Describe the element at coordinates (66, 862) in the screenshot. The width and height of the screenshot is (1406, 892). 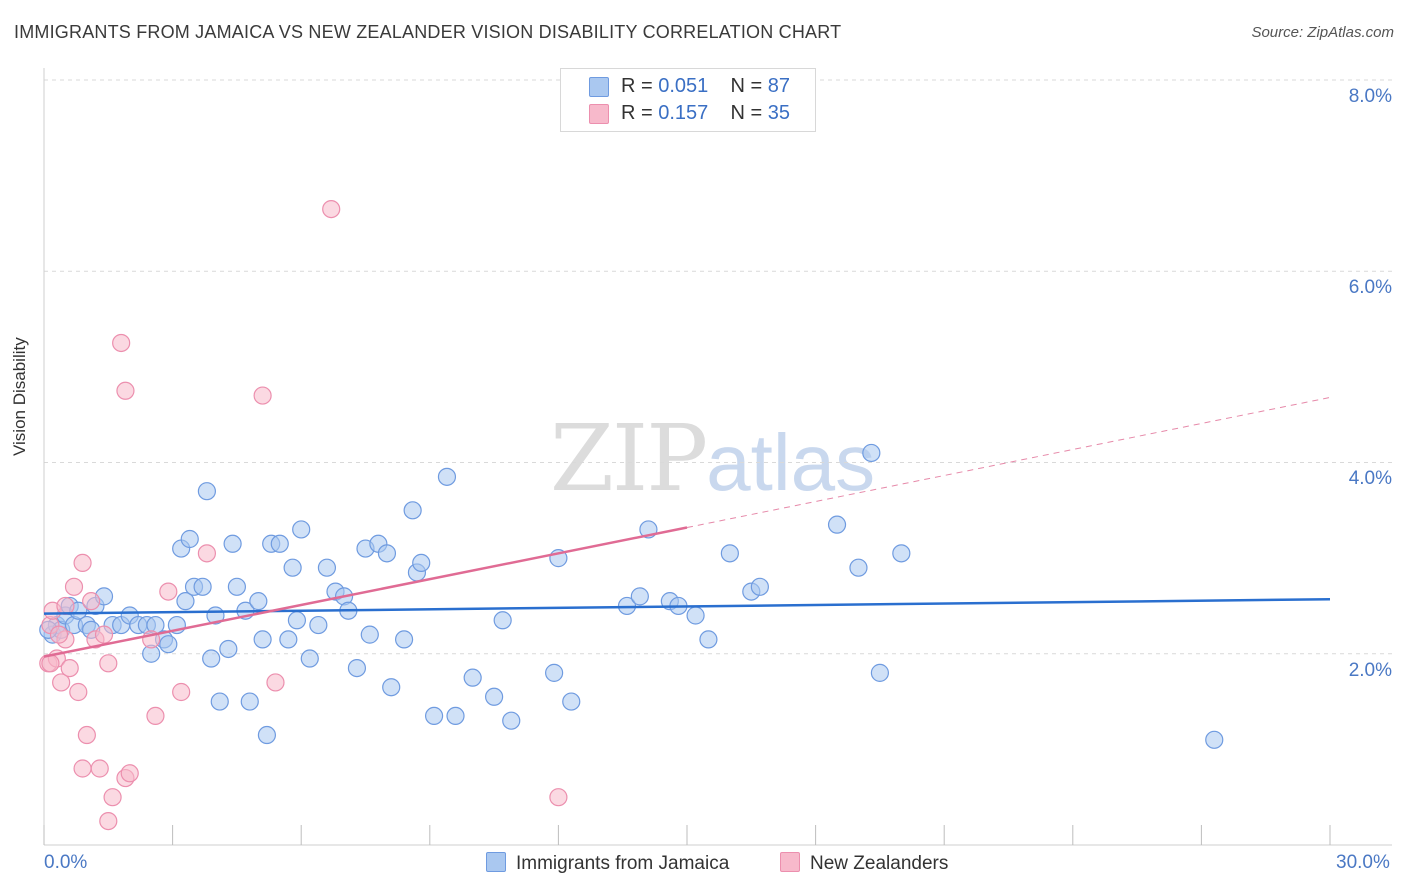
I see `x-tick-label: 0.0%` at that location.